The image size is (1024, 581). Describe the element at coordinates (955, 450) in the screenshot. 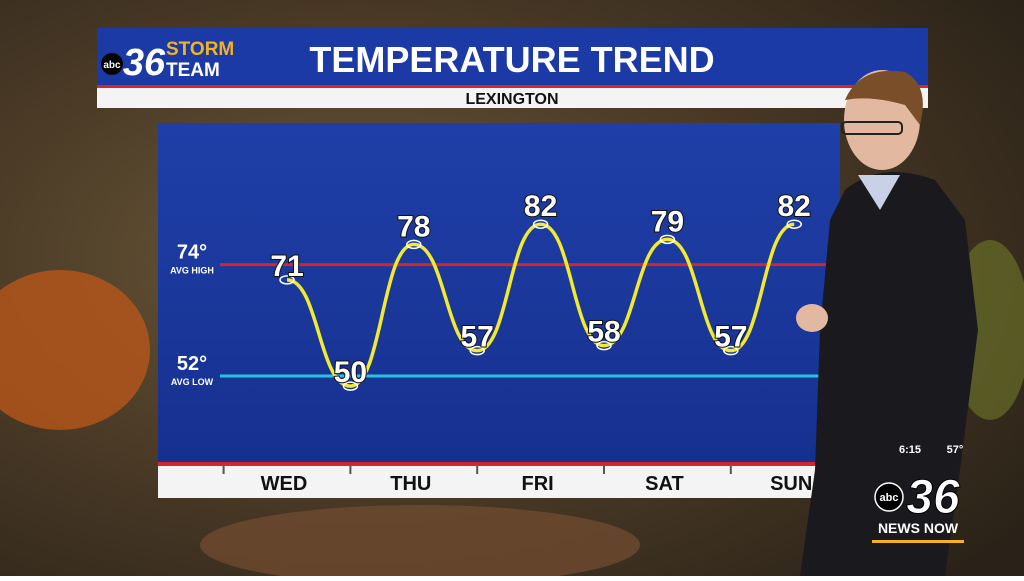

I see `current-temp: 57°` at that location.